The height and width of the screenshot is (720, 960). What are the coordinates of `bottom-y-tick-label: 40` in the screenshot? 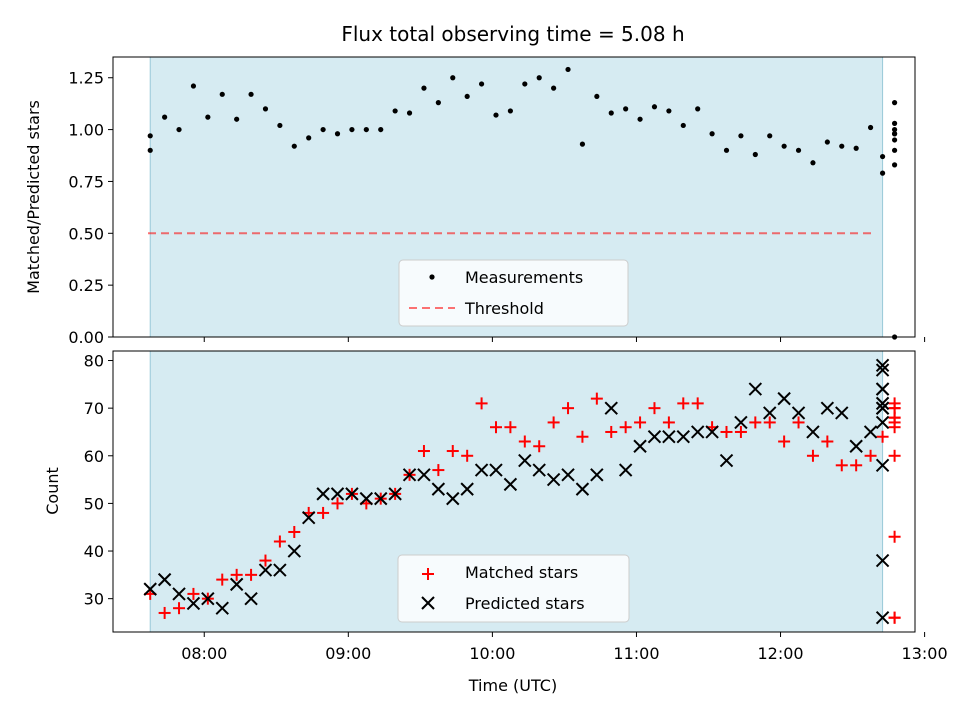 It's located at (94, 551).